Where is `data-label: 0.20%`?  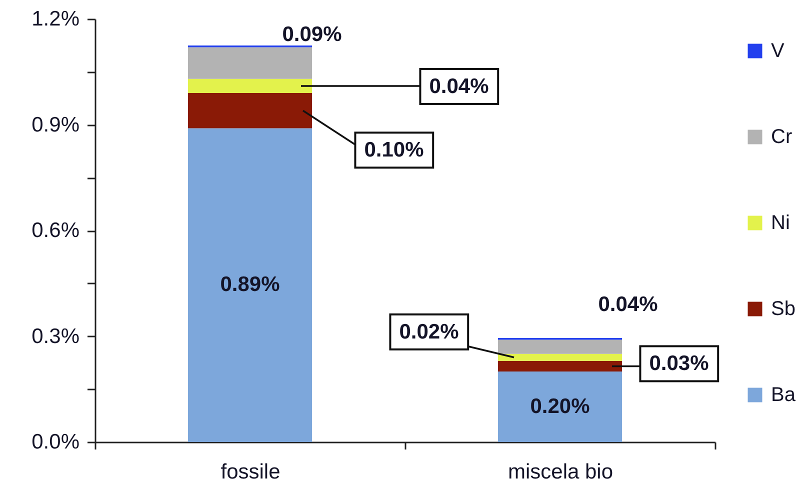
data-label: 0.20% is located at coordinates (560, 406).